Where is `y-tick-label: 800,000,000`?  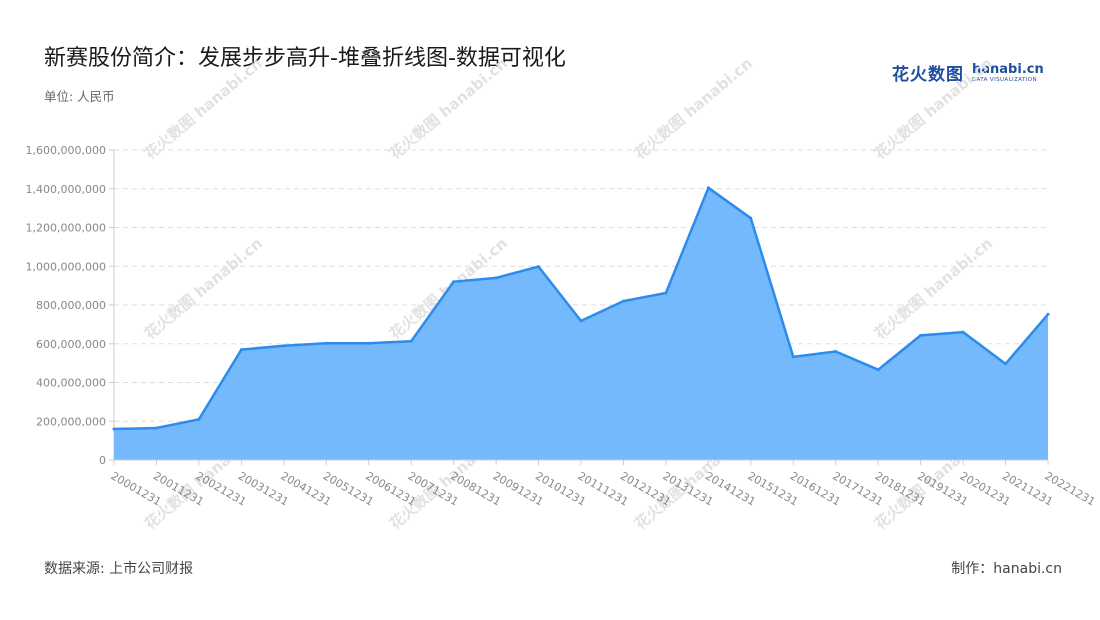 y-tick-label: 800,000,000 is located at coordinates (71, 305).